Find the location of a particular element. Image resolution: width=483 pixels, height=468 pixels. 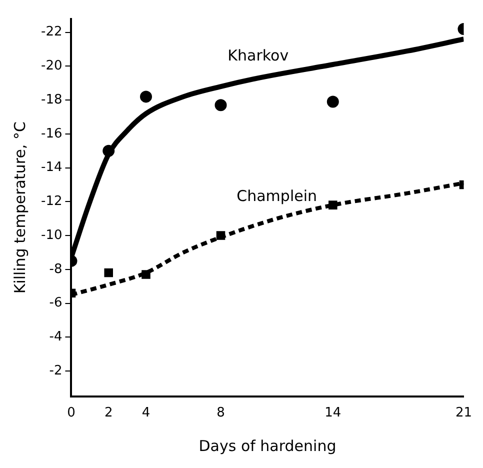

y-tick-label: -14 is located at coordinates (51, 168).